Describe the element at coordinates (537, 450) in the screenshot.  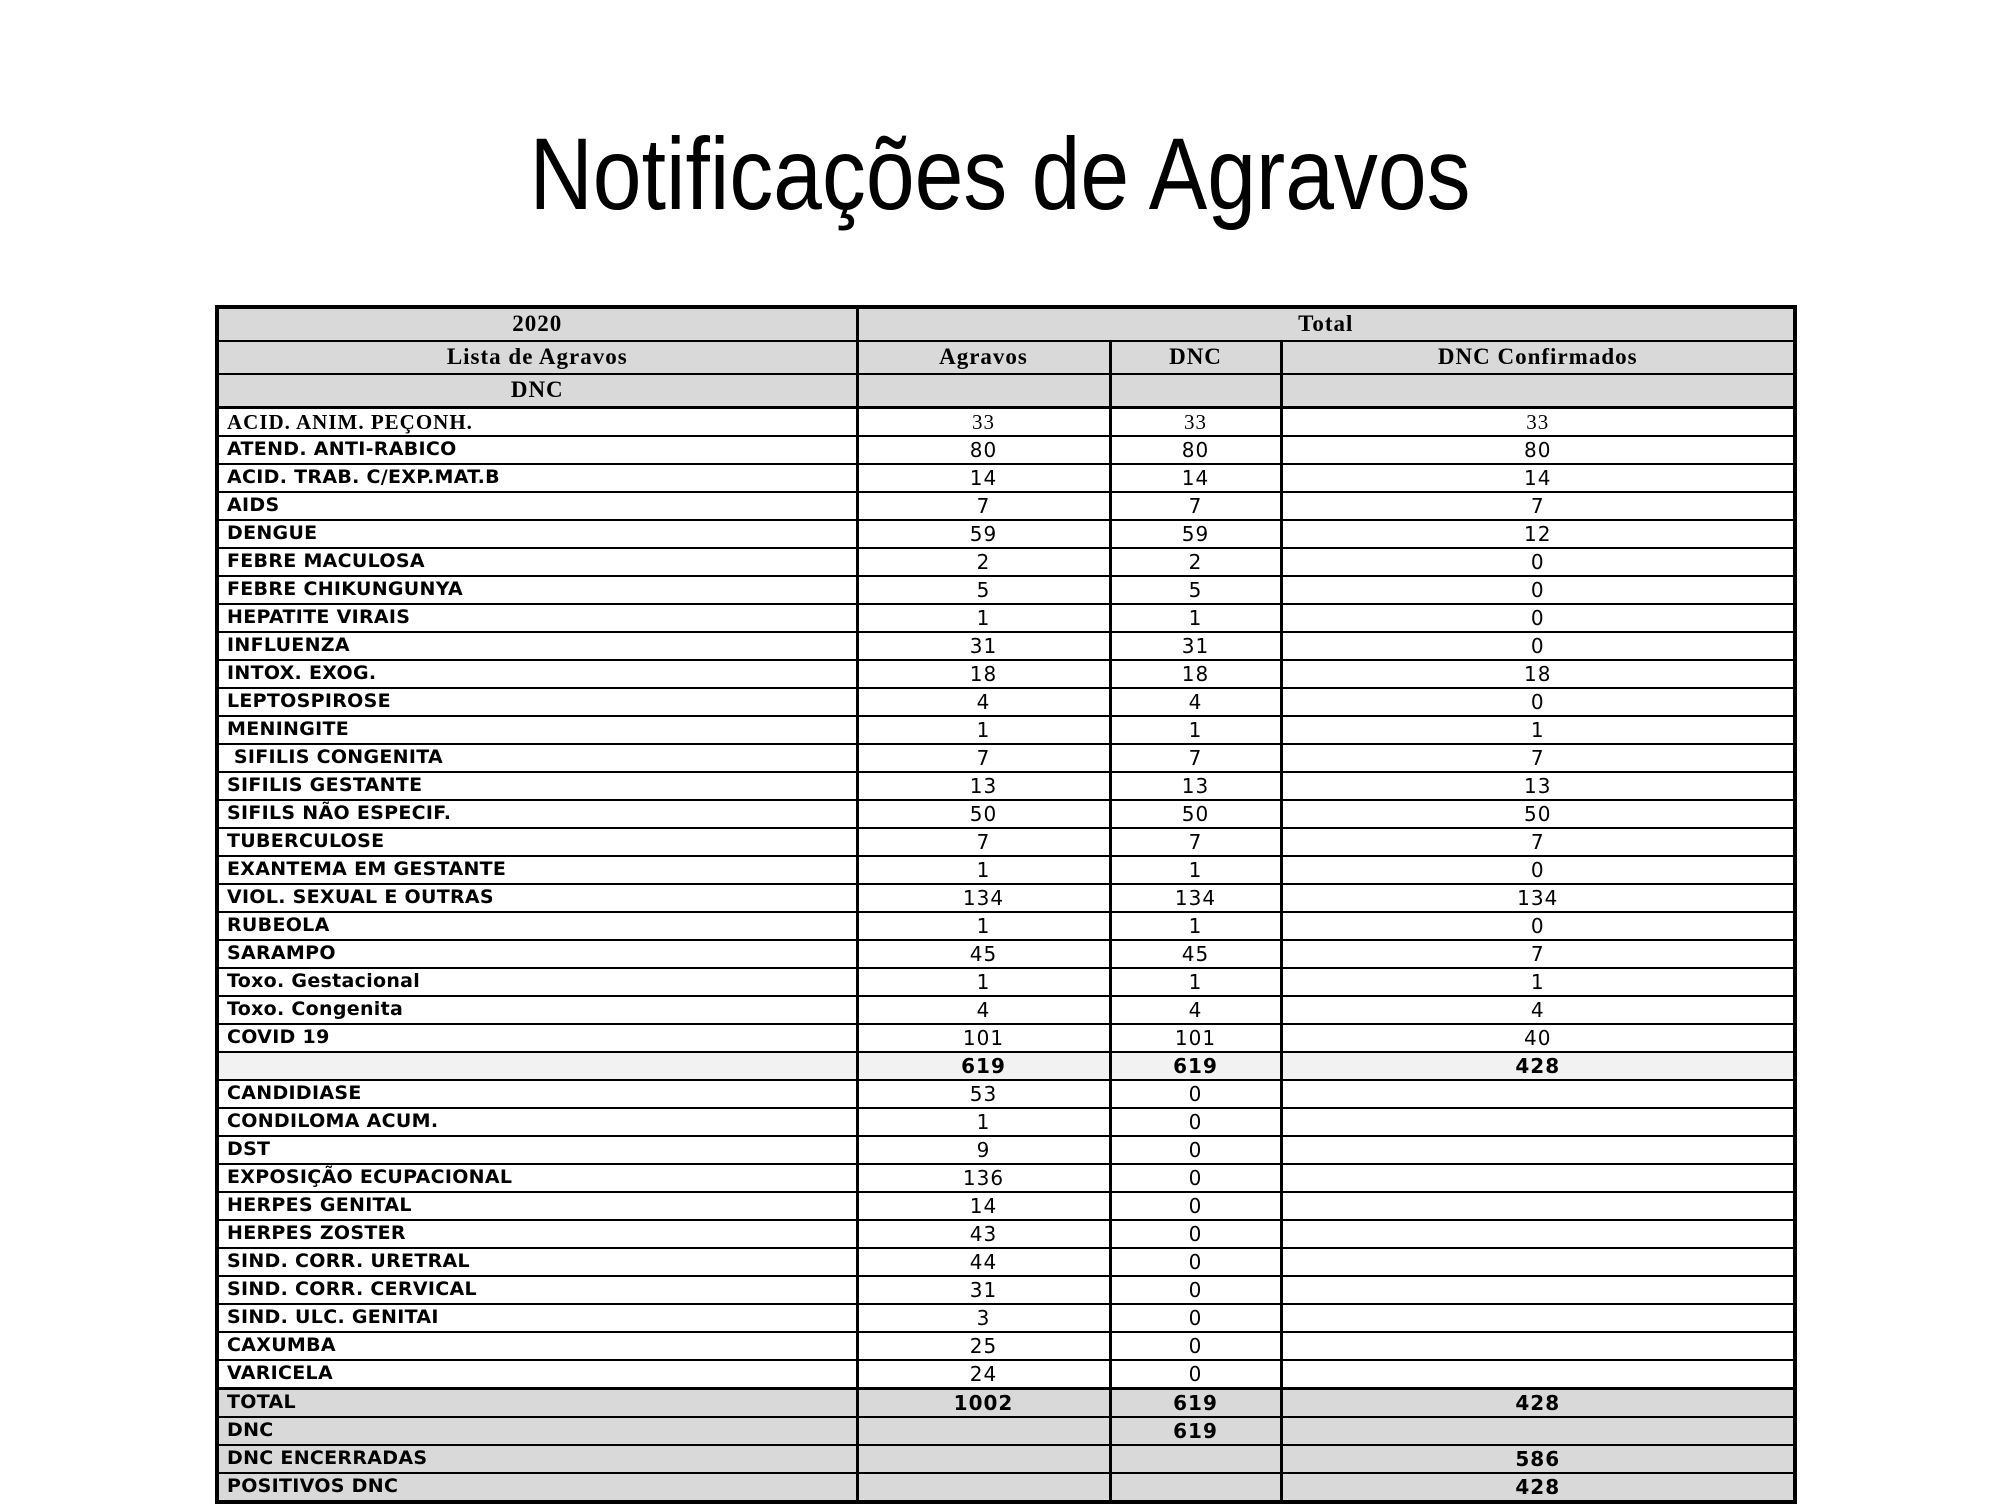
I see `agravo-label-cell: ATEND. ANTI-RABICO` at that location.